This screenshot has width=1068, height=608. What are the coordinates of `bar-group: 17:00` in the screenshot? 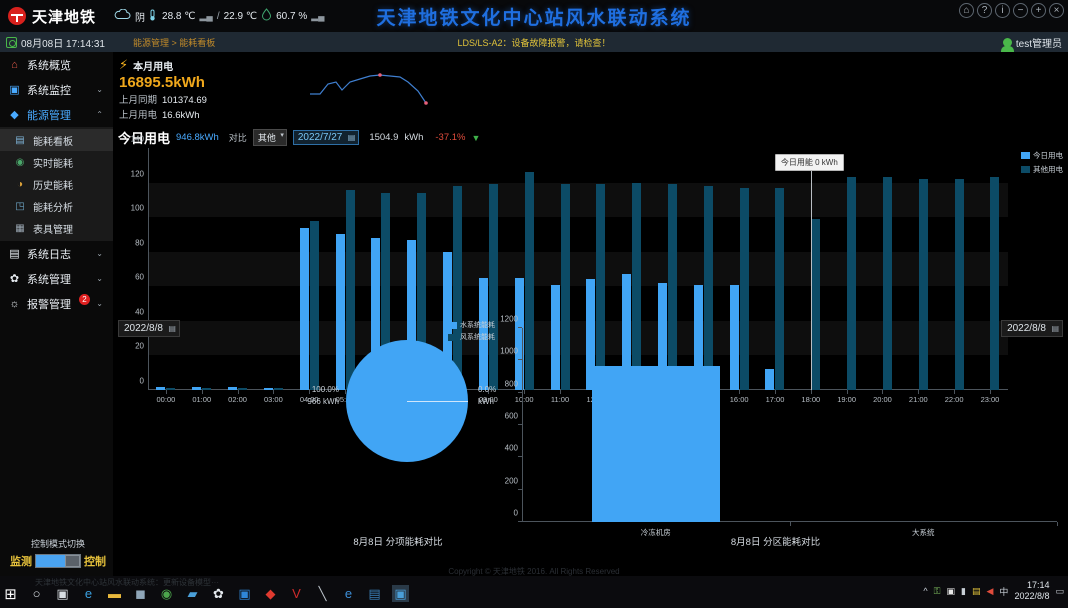 It's located at (775, 276).